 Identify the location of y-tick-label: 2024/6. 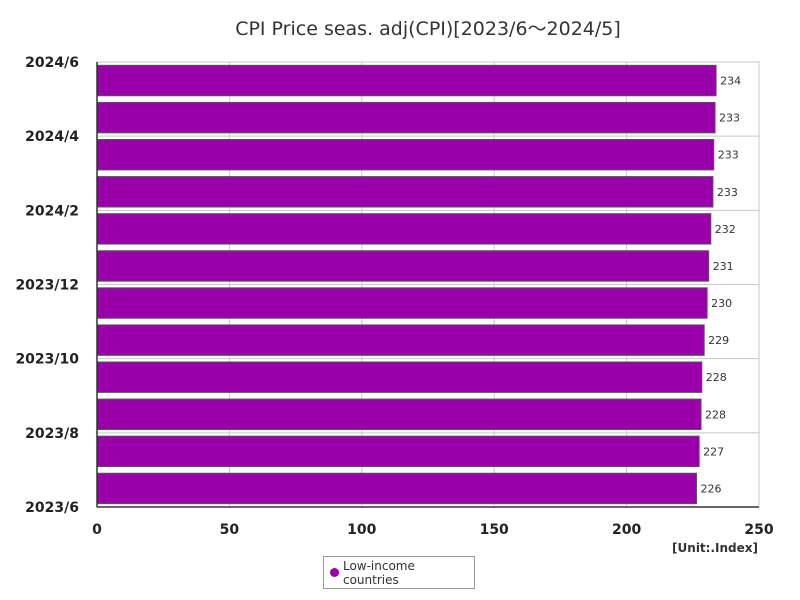
(52, 63).